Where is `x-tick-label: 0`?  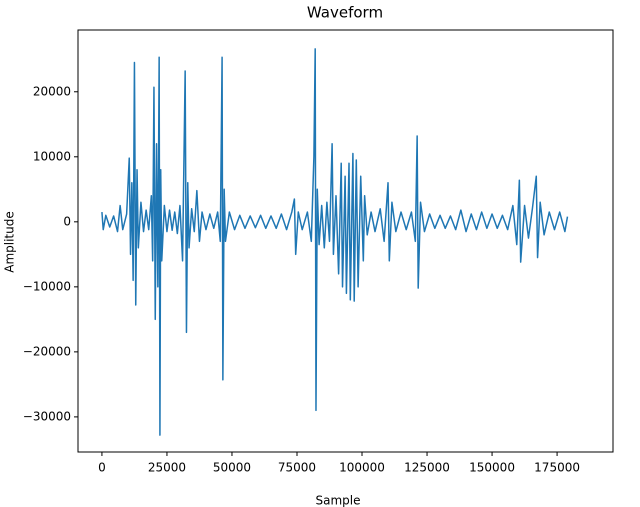
x-tick-label: 0 is located at coordinates (102, 468).